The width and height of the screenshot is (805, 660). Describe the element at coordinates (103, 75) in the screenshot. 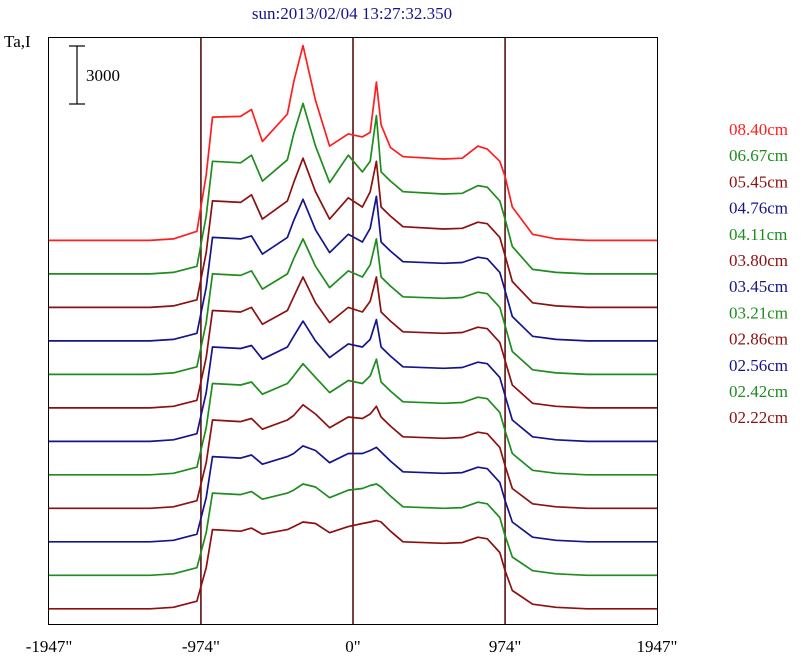

I see `scale-bar-label: 3000` at that location.